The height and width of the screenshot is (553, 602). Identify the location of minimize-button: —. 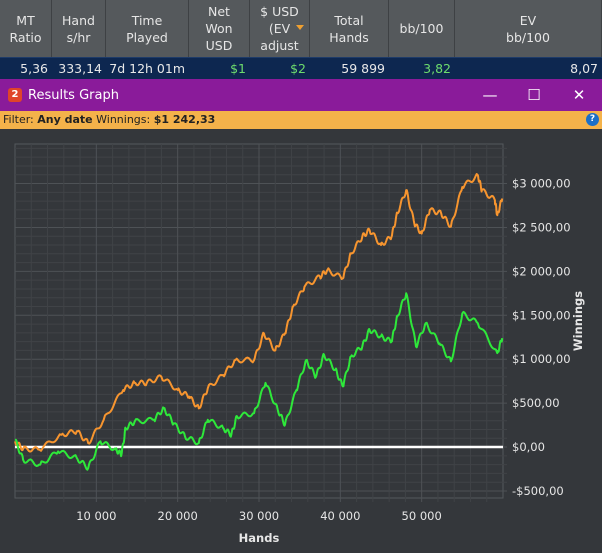
(490, 95).